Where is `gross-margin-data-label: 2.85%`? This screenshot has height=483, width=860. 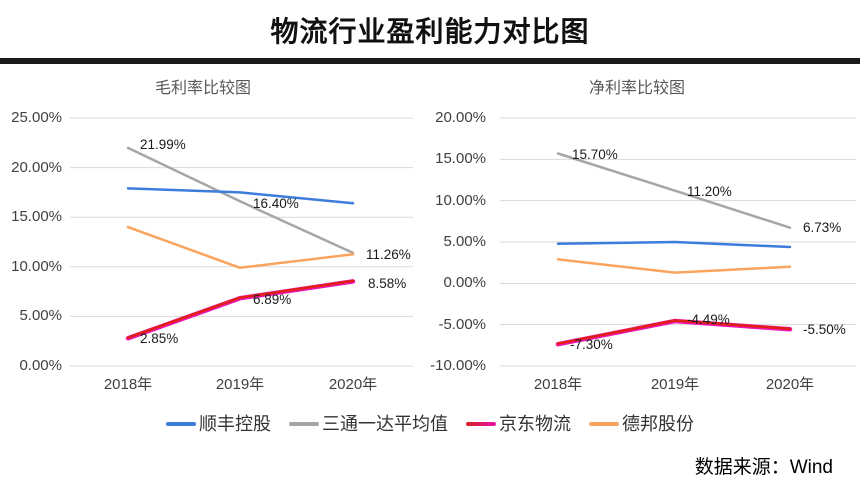 gross-margin-data-label: 2.85% is located at coordinates (159, 338).